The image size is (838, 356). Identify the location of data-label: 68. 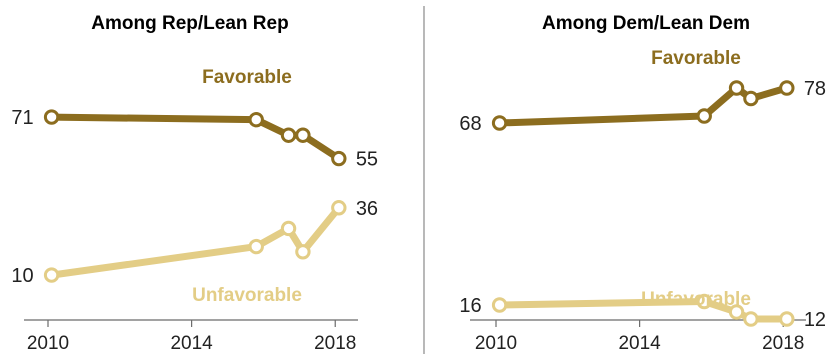
(470, 124).